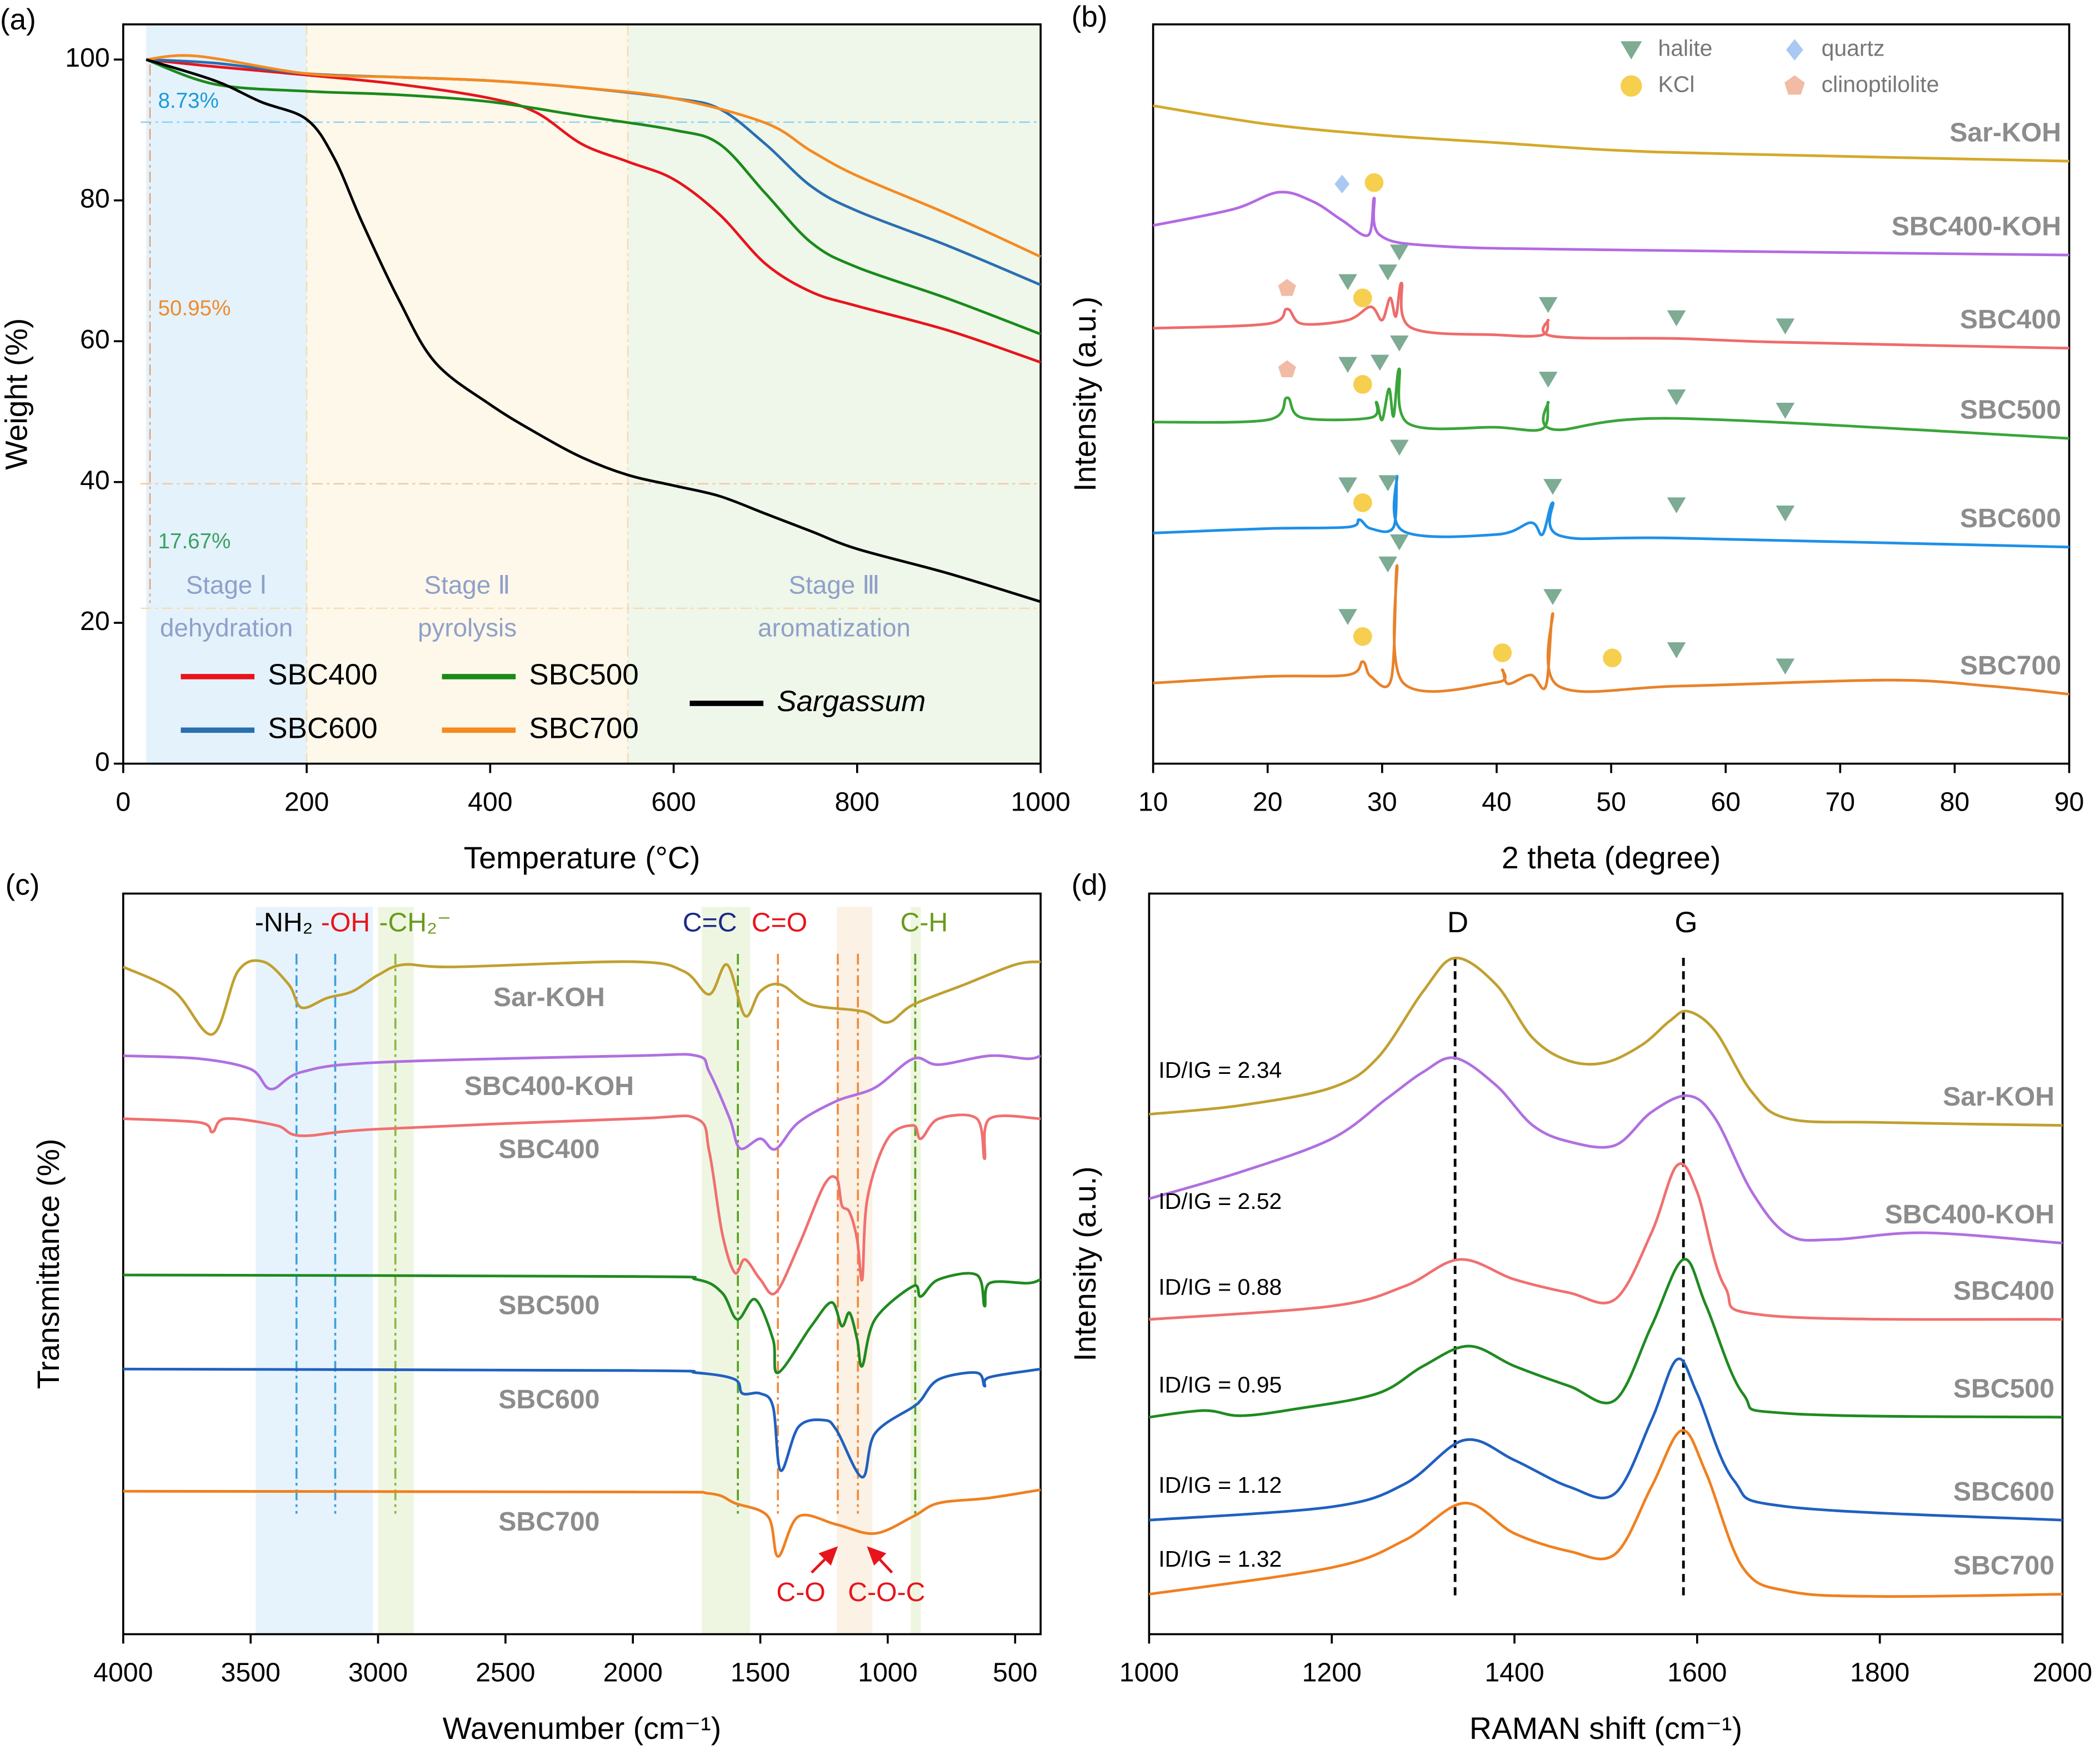 Image resolution: width=2100 pixels, height=1755 pixels. What do you see at coordinates (226, 628) in the screenshot?
I see `stage-note: dehydration` at bounding box center [226, 628].